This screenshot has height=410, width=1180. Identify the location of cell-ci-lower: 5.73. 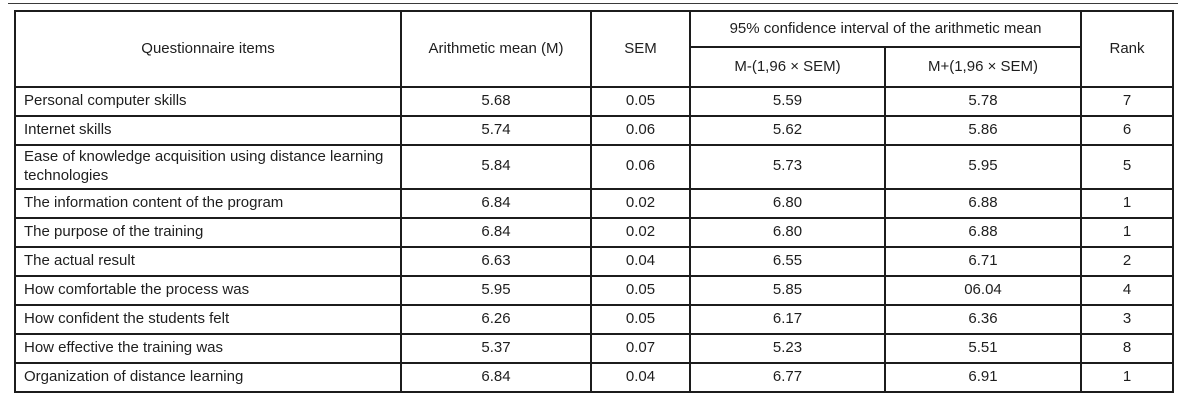
(787, 167).